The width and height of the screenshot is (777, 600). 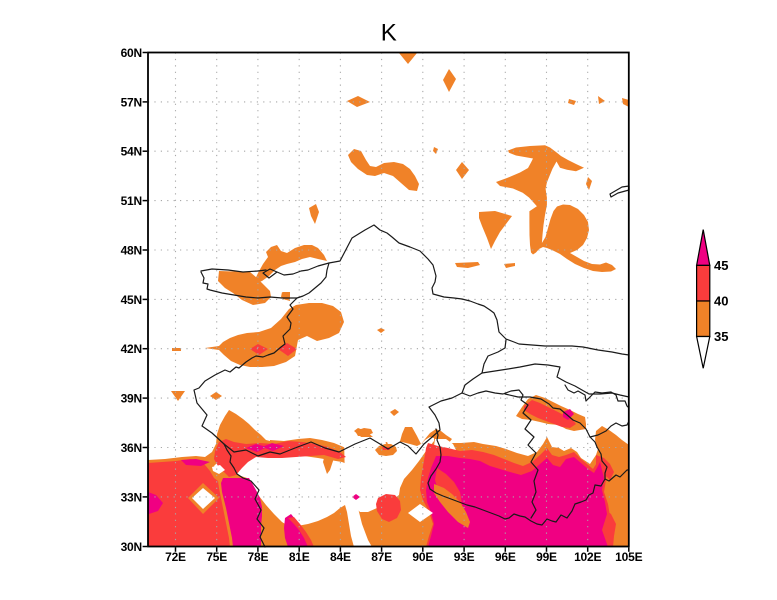 I want to click on svg-text: 35, so click(x=721, y=336).